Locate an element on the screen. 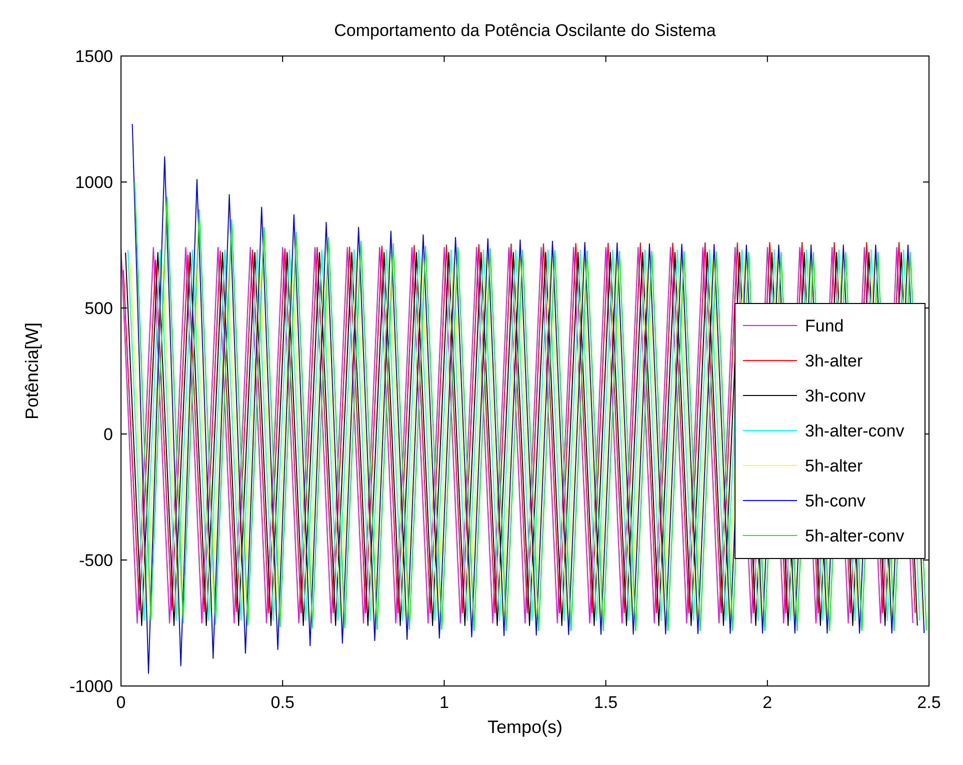 The image size is (963, 765). legend-label: Fund is located at coordinates (824, 326).